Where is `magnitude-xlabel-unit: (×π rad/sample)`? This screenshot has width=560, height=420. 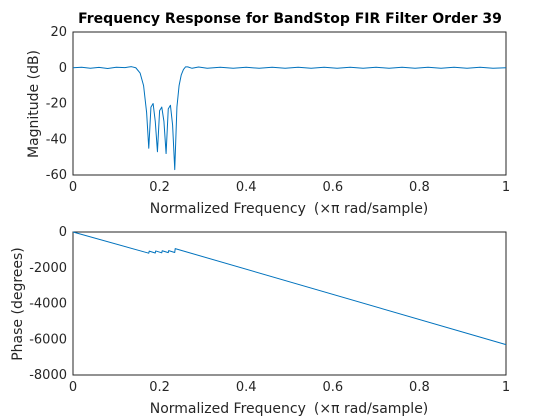
magnitude-xlabel-unit: (×π rad/sample) is located at coordinates (371, 209).